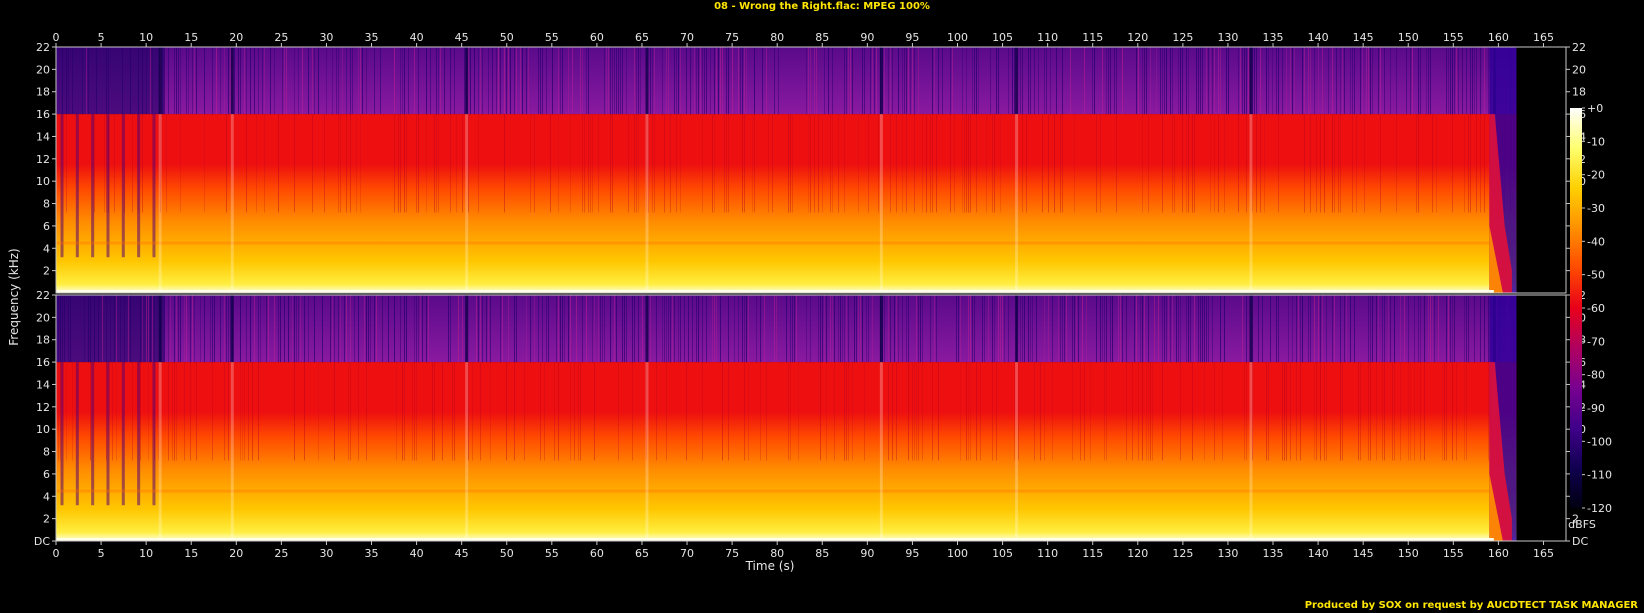 This screenshot has width=1644, height=613. What do you see at coordinates (326, 37) in the screenshot?
I see `x-tick-label-top: 30` at bounding box center [326, 37].